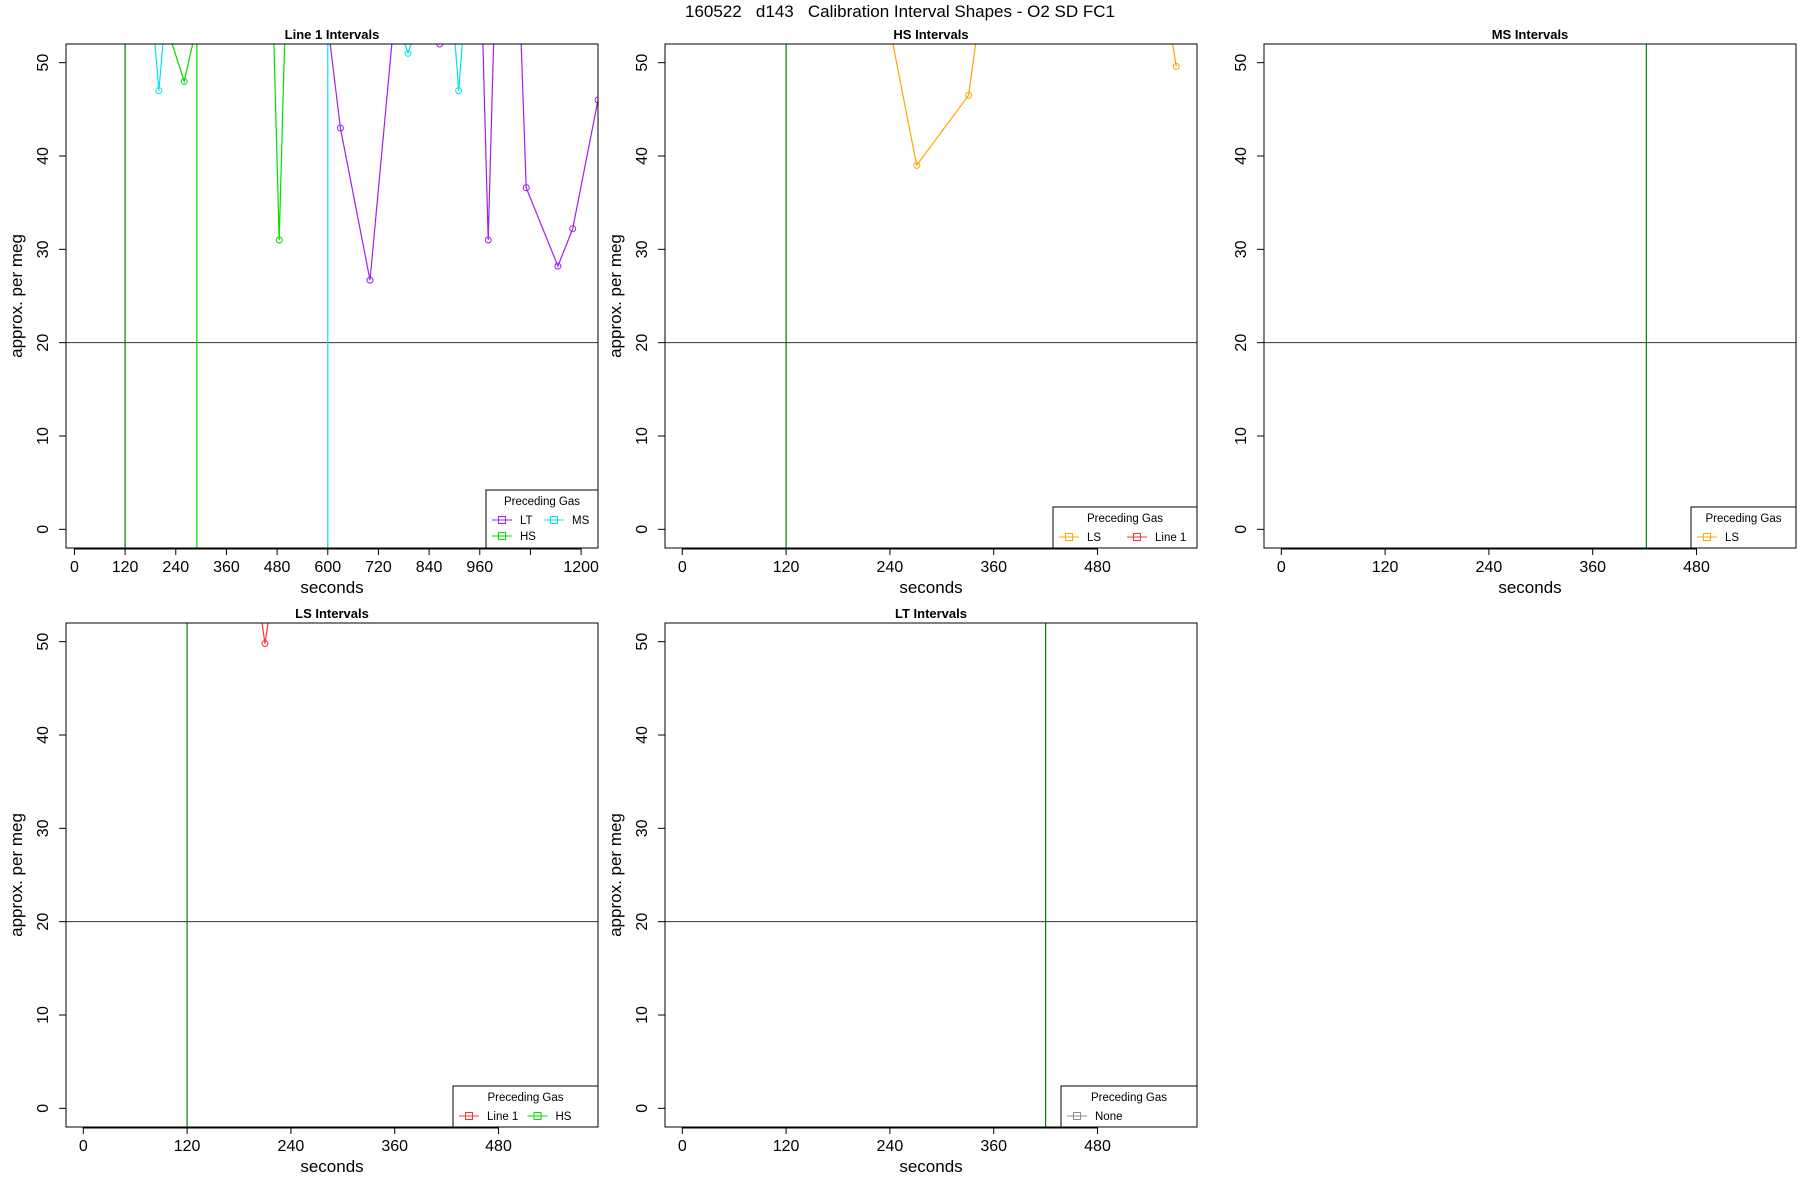  What do you see at coordinates (1129, 1106) in the screenshot?
I see `legend: Preceding Gas None` at bounding box center [1129, 1106].